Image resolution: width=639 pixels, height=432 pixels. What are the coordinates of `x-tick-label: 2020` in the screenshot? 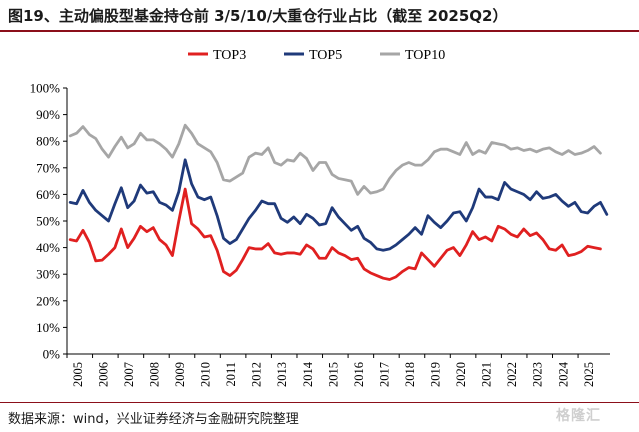 It's located at (461, 374).